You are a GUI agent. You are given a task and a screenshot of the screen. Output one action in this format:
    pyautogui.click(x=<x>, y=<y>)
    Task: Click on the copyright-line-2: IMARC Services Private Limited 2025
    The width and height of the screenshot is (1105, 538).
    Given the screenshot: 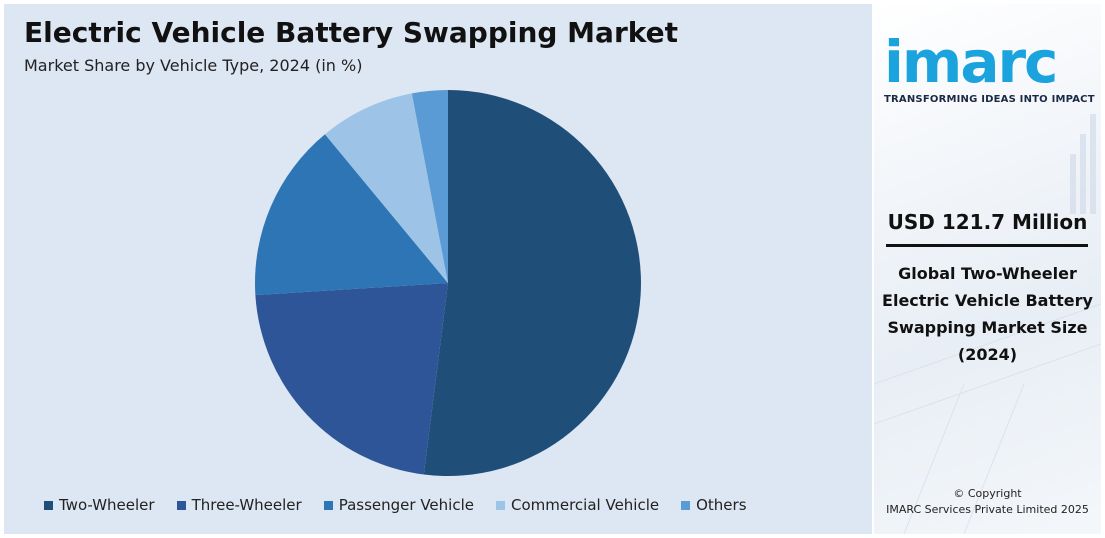 What is the action you would take?
    pyautogui.click(x=987, y=509)
    